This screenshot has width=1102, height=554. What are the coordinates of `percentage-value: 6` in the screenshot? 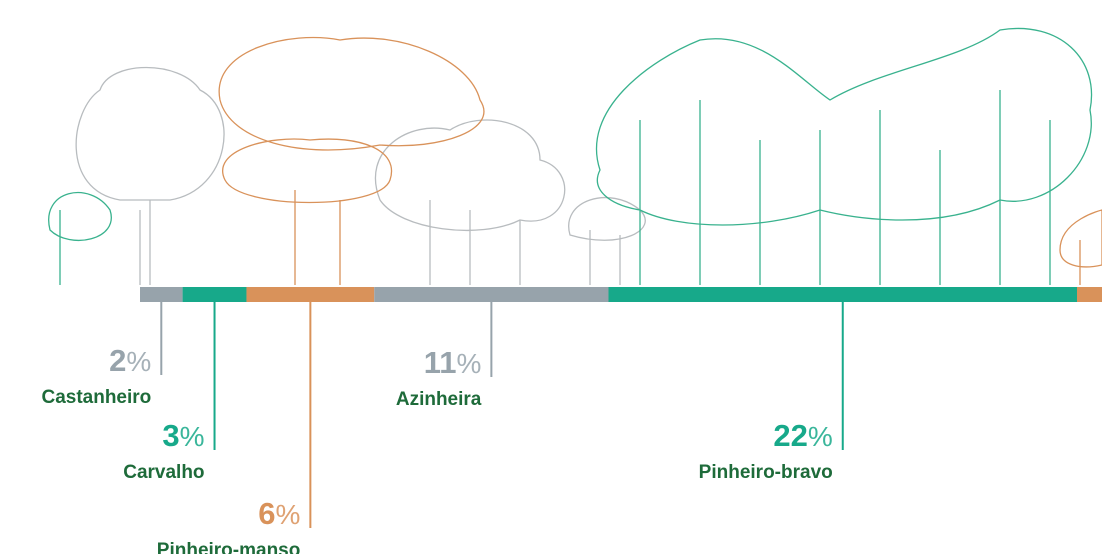 It's located at (266, 513).